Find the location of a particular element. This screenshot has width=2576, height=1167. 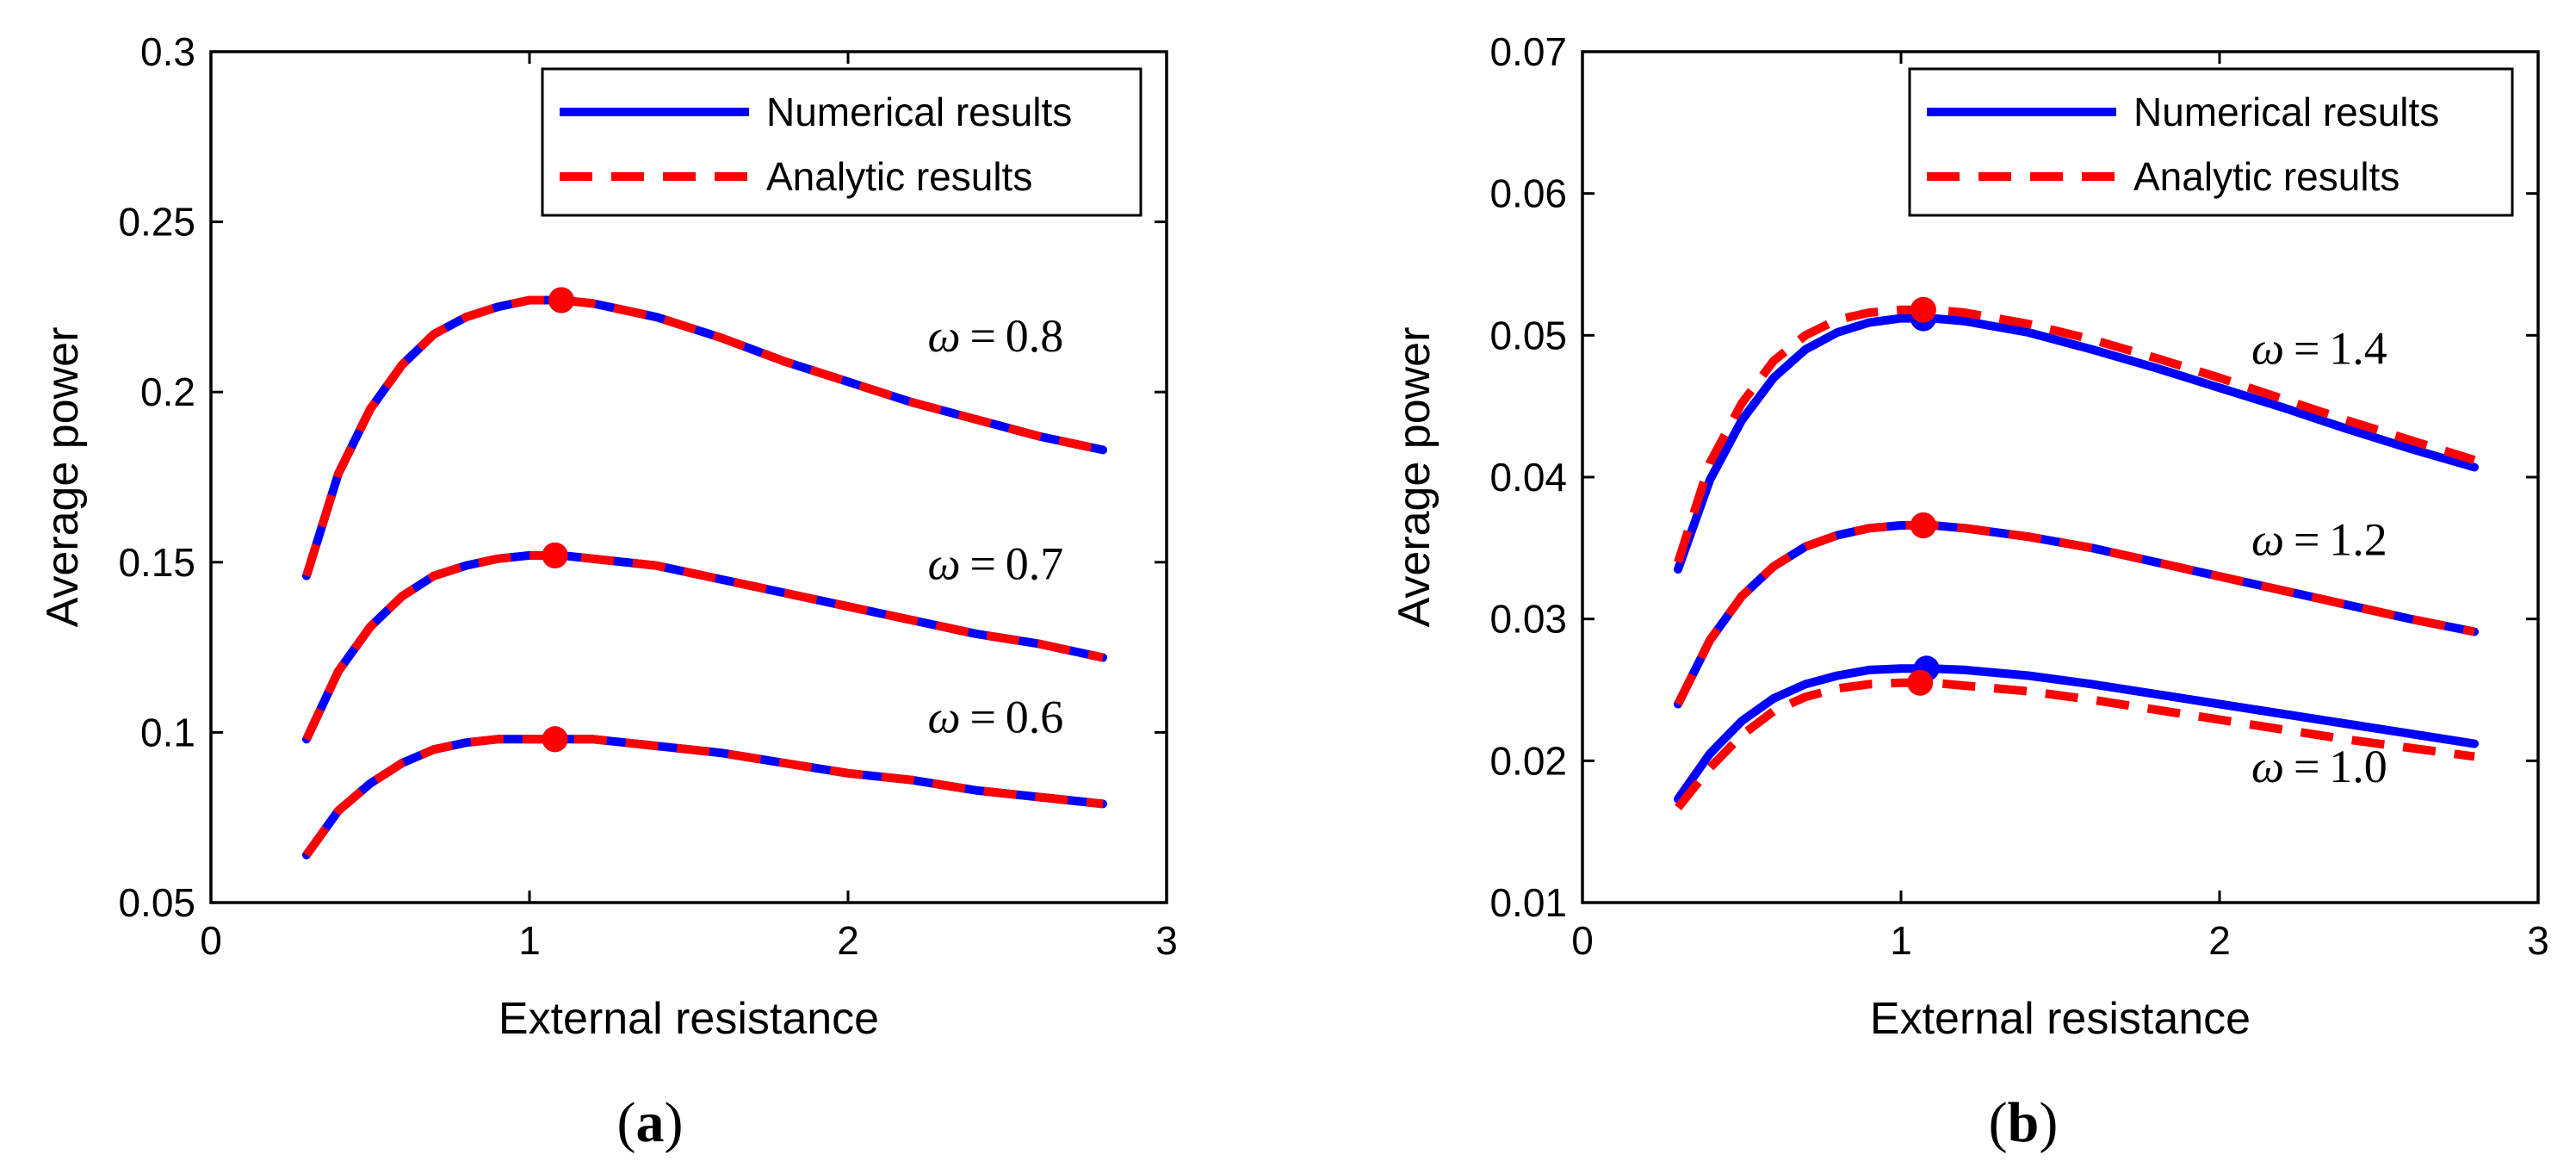

y-tick-label: 0.07 is located at coordinates (1528, 51).